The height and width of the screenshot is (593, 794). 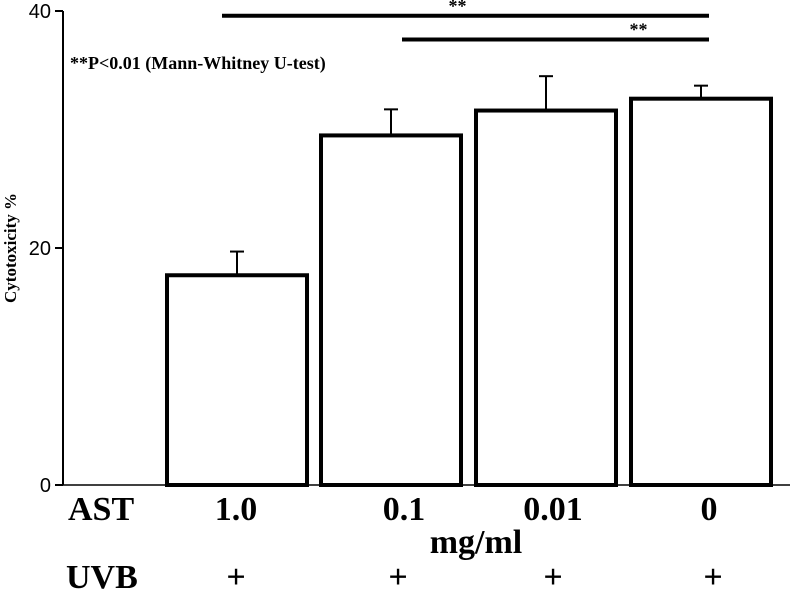 I want to click on y-tick-label: 40, so click(x=40, y=12).